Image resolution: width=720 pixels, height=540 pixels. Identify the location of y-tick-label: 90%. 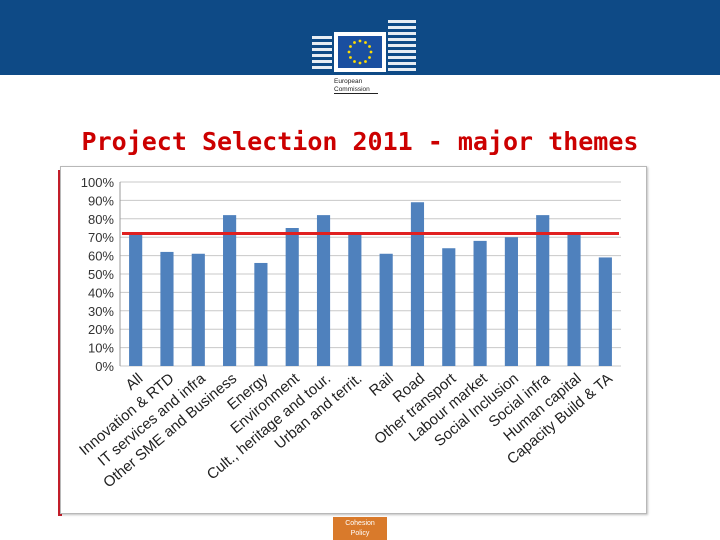
(101, 200).